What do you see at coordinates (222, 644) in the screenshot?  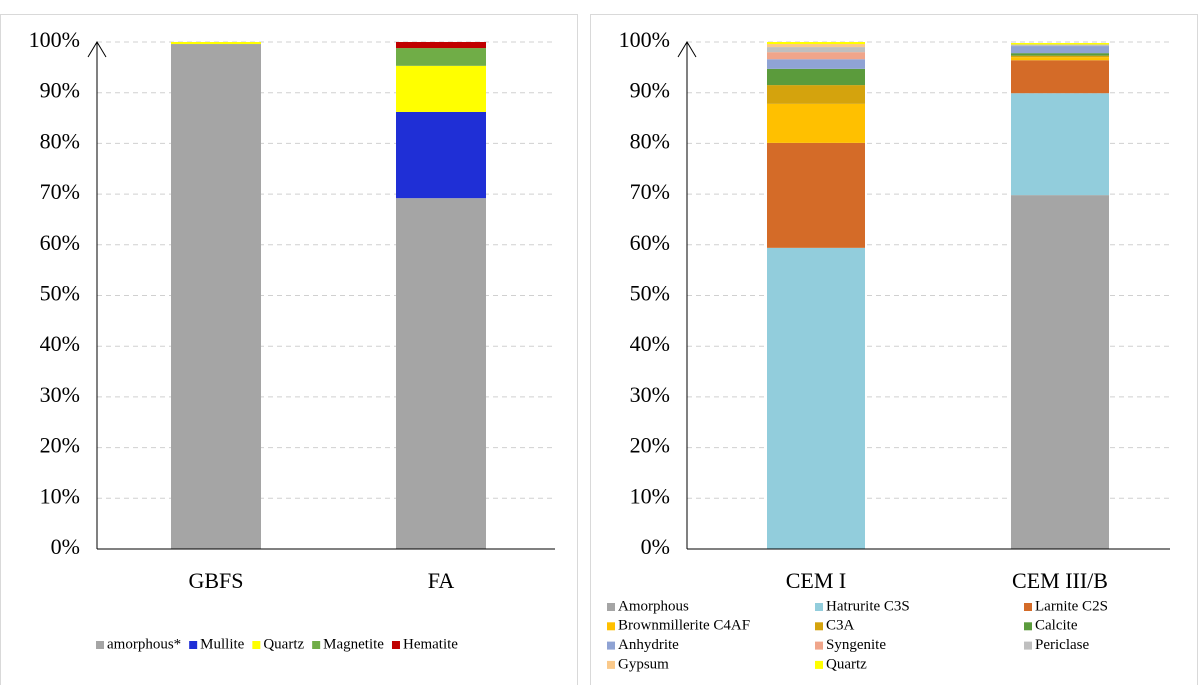 I see `legend-label: Mullite` at bounding box center [222, 644].